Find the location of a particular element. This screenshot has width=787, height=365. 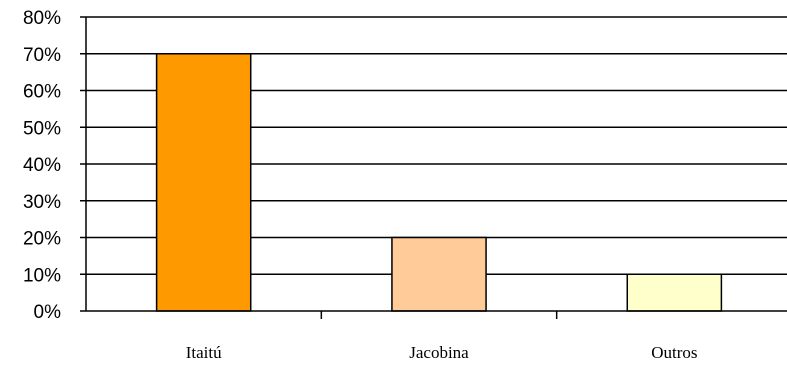

x-axis-tick-labels: Itaitú Jacobina Outros is located at coordinates (442, 352).